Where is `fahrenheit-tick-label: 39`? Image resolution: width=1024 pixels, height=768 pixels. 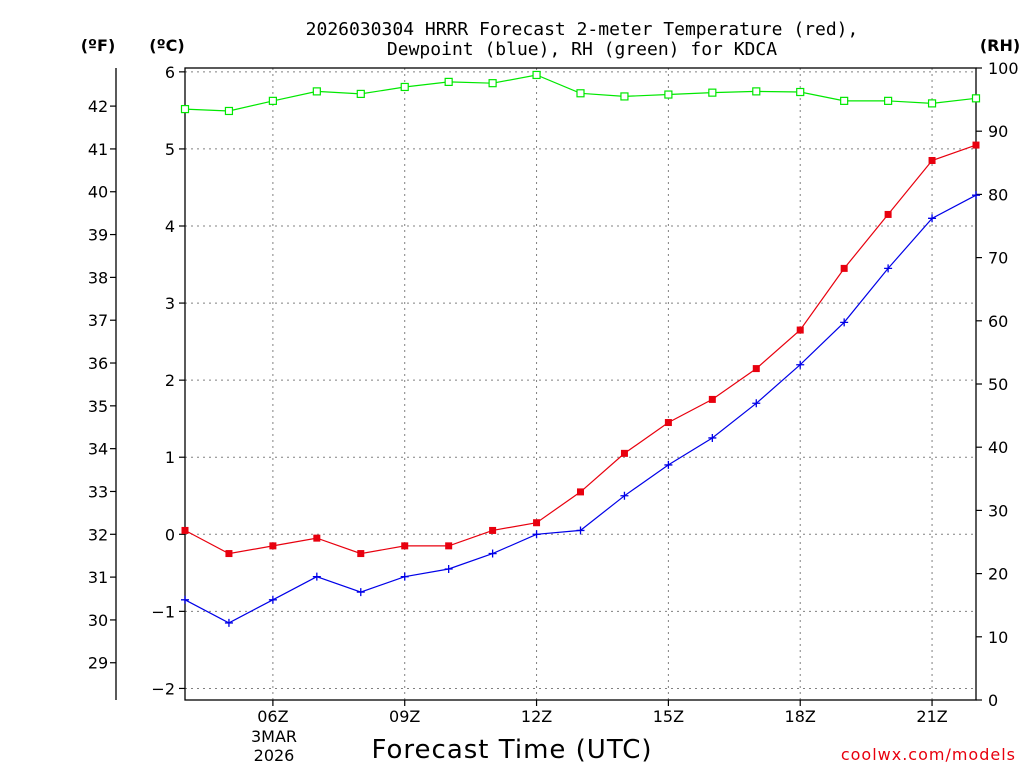 fahrenheit-tick-label: 39 is located at coordinates (98, 235).